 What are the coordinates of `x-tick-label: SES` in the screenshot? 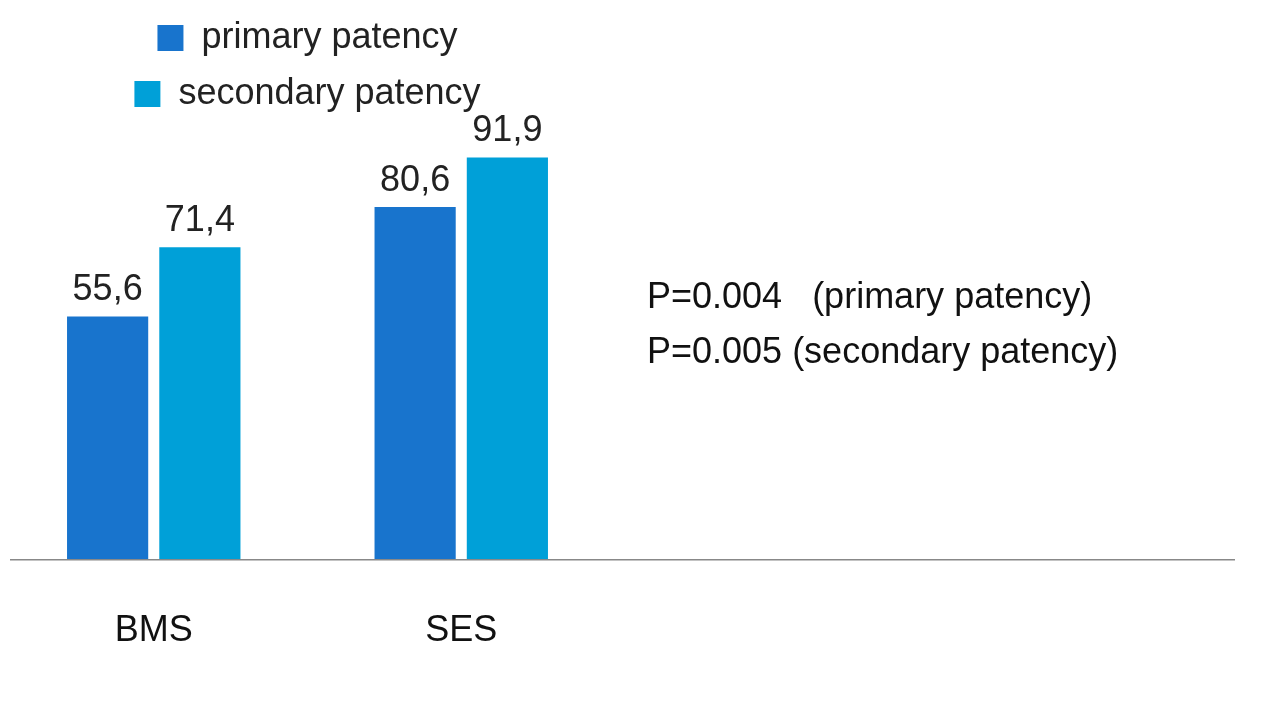 It's located at (461, 629).